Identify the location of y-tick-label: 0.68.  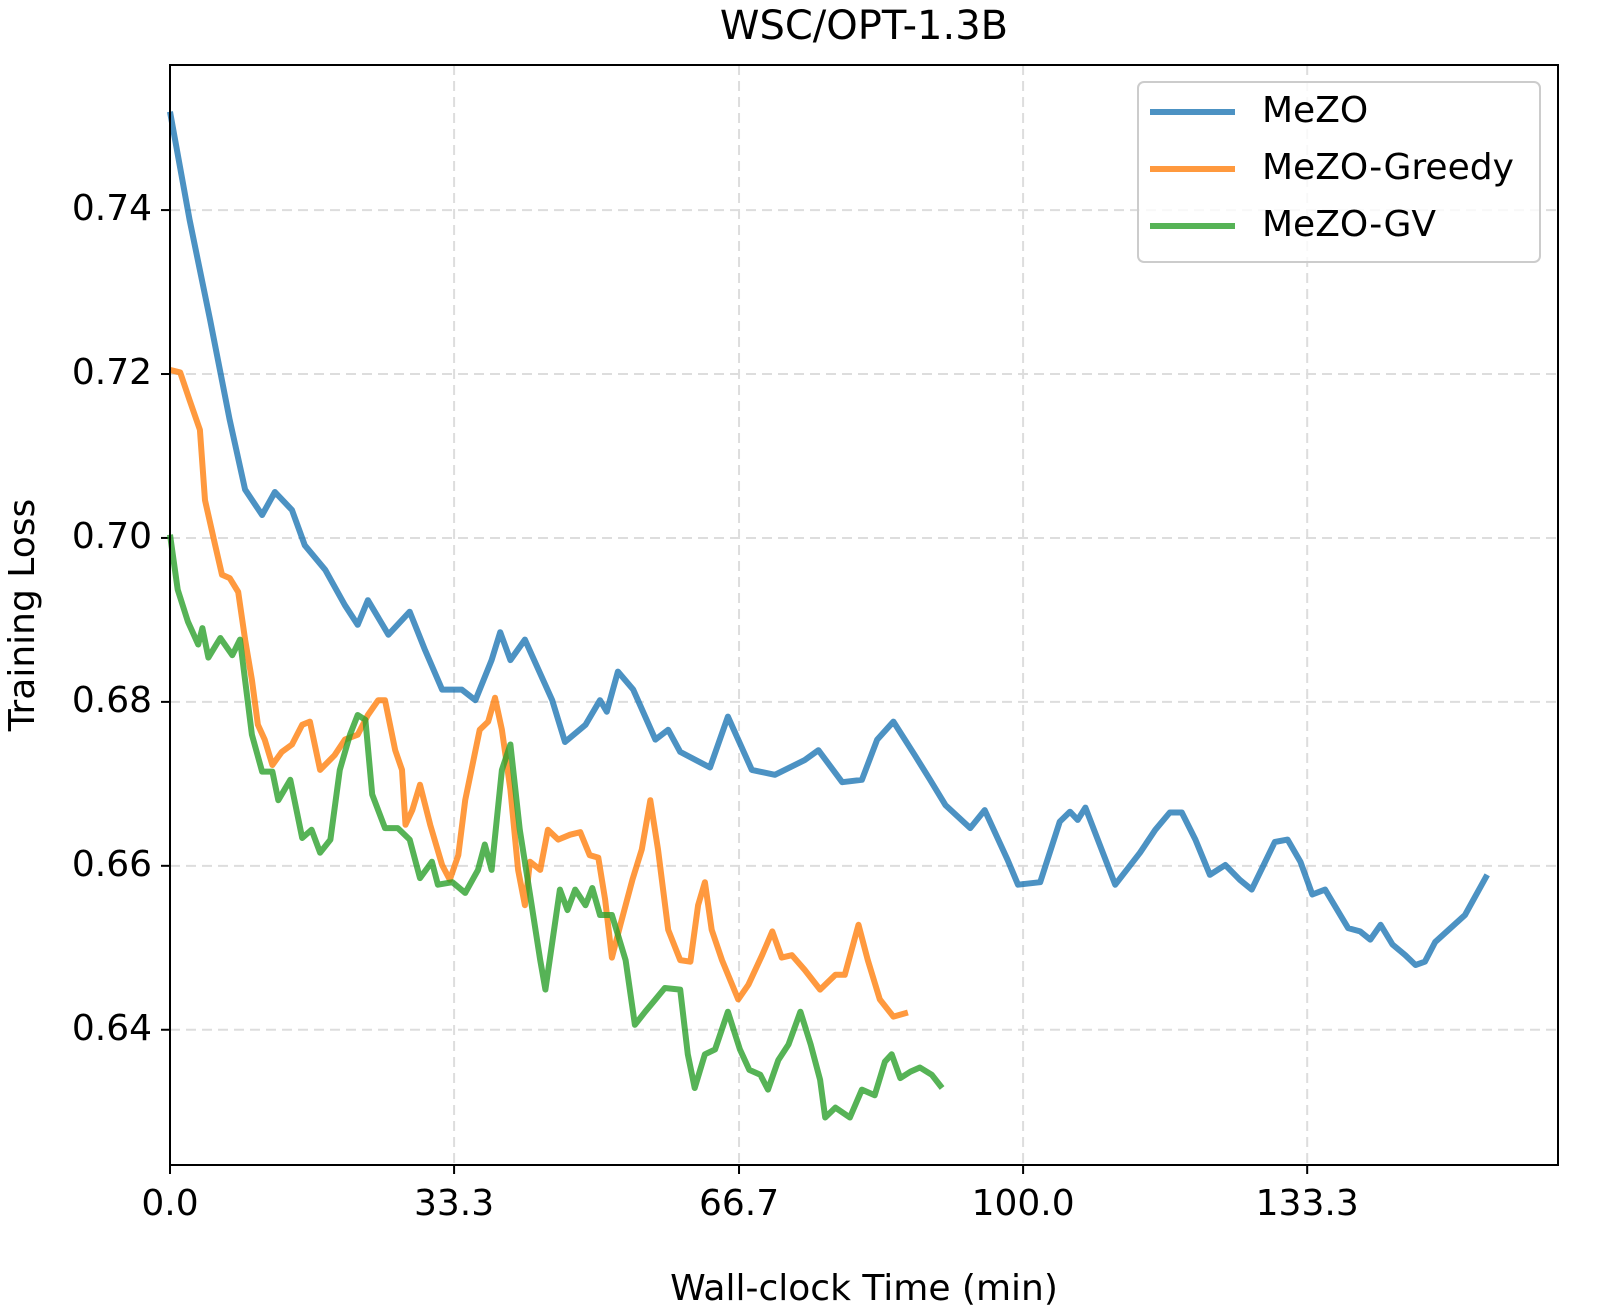
(112, 700).